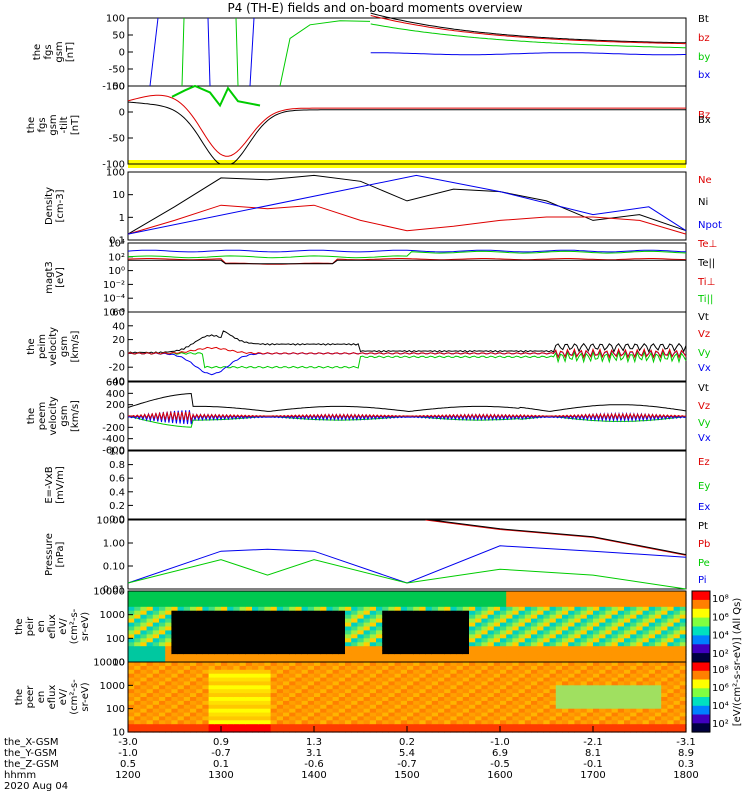 The height and width of the screenshot is (800, 750). I want to click on Bx-series, so click(406, 133).